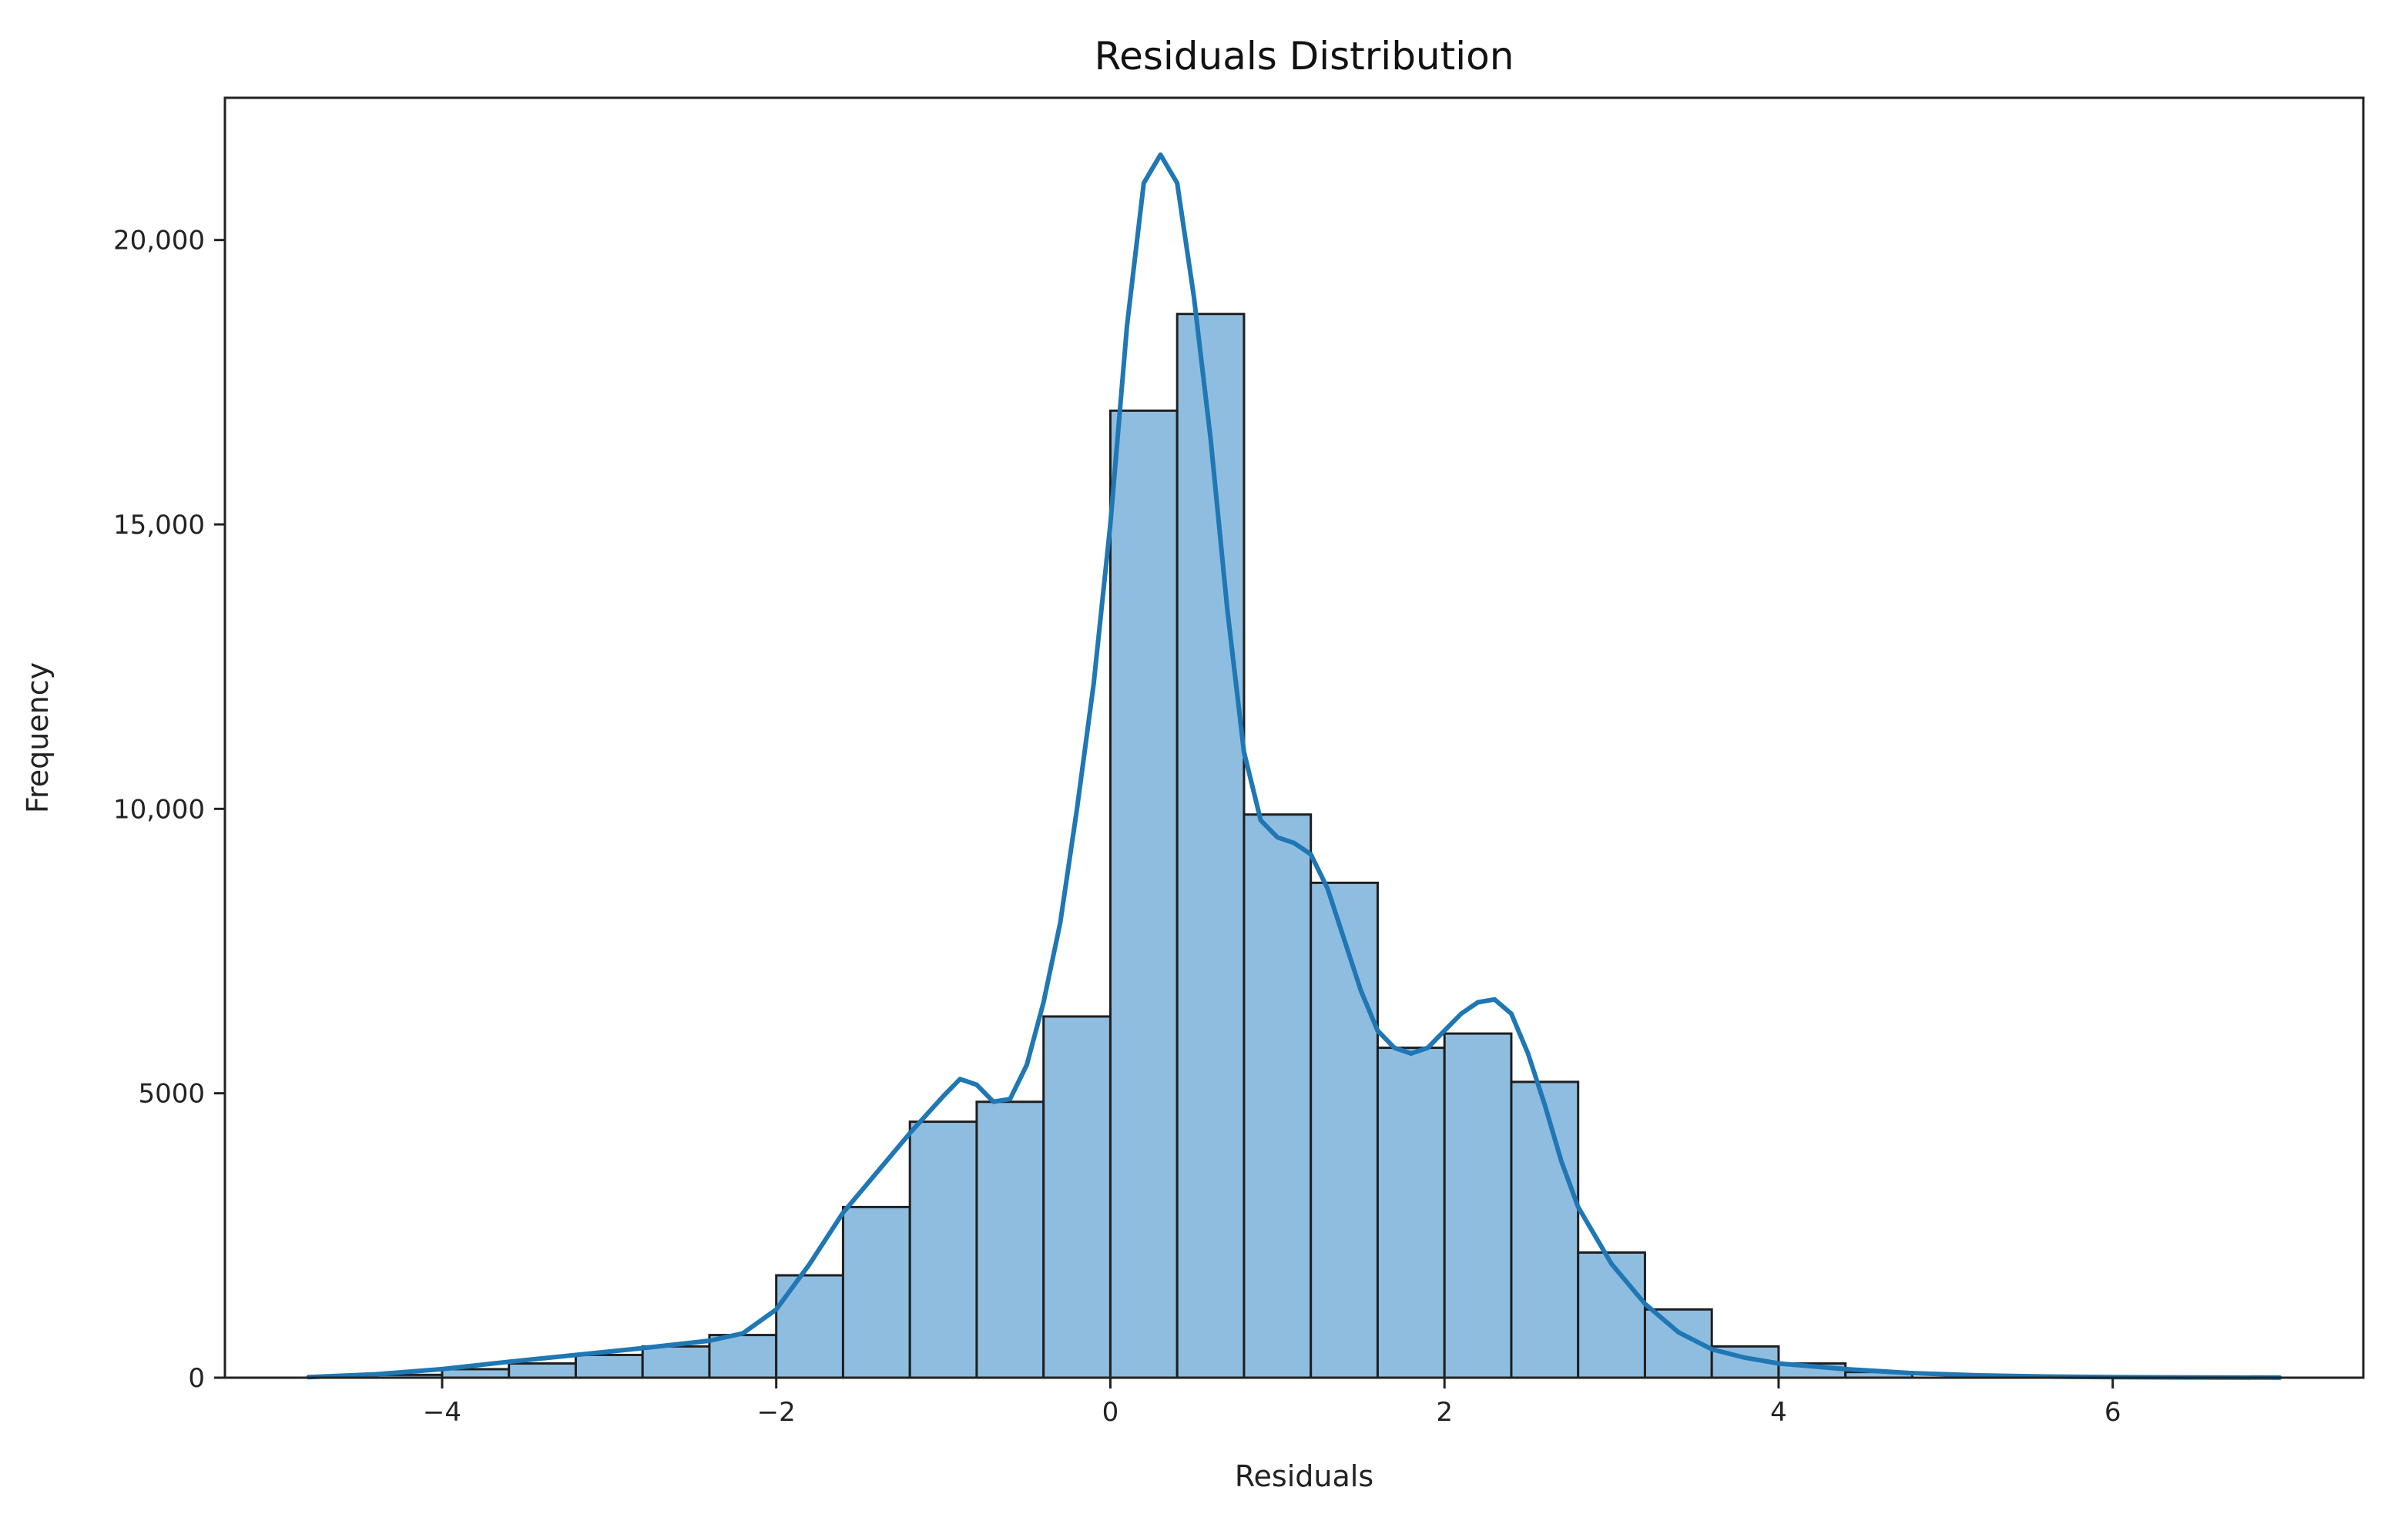 The image size is (2408, 1514). What do you see at coordinates (196, 1378) in the screenshot?
I see `y-tick-label: 0` at bounding box center [196, 1378].